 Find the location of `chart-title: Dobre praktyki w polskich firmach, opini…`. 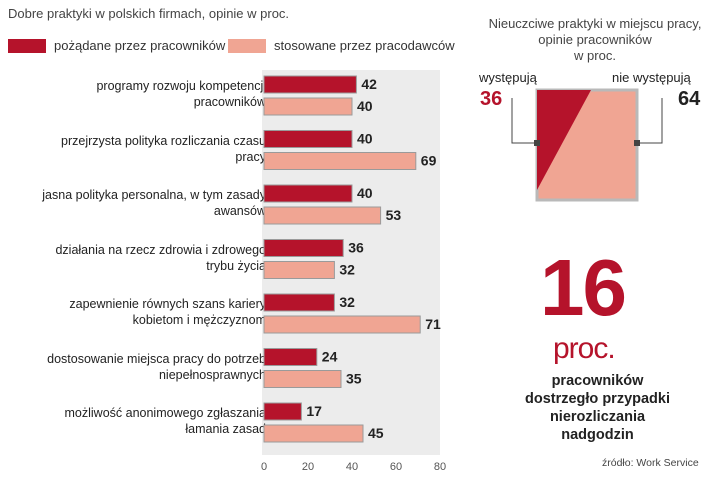

chart-title: Dobre praktyki w polskich firmach, opini… is located at coordinates (149, 13).